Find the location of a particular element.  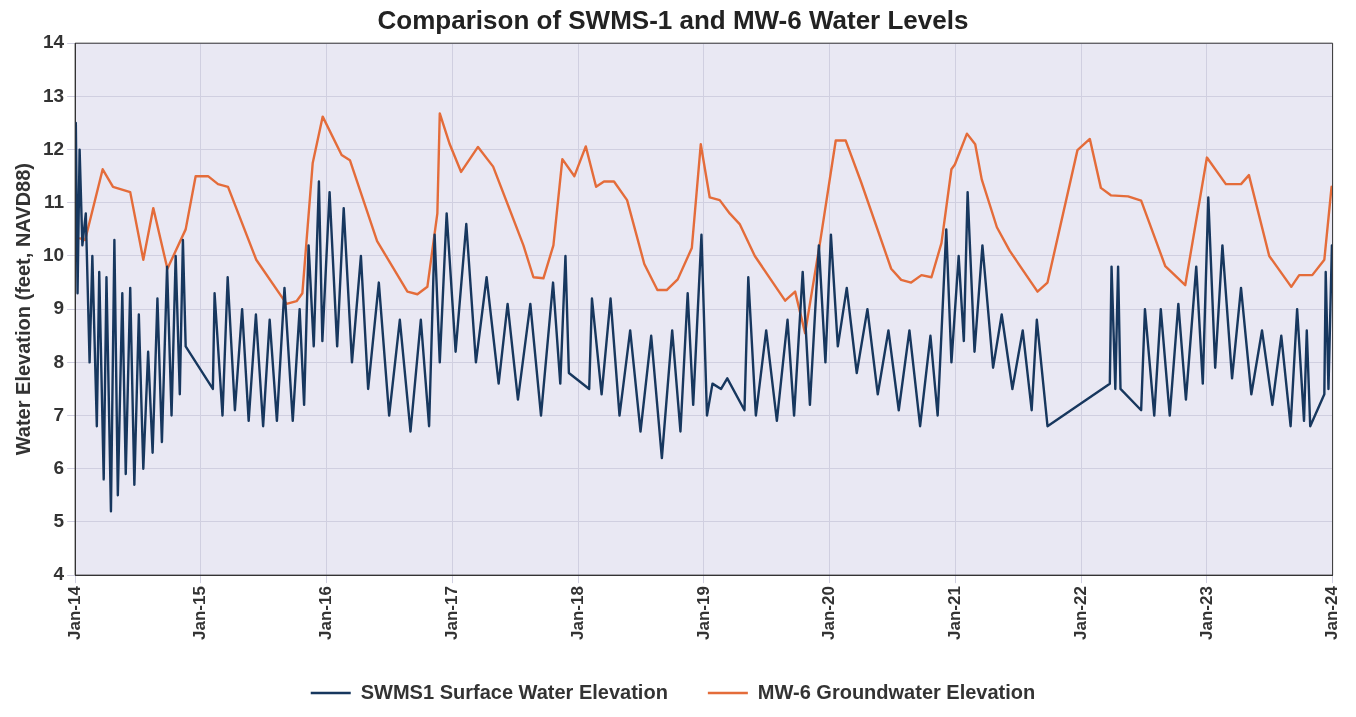

y-tick-label: 7 is located at coordinates (59, 414).